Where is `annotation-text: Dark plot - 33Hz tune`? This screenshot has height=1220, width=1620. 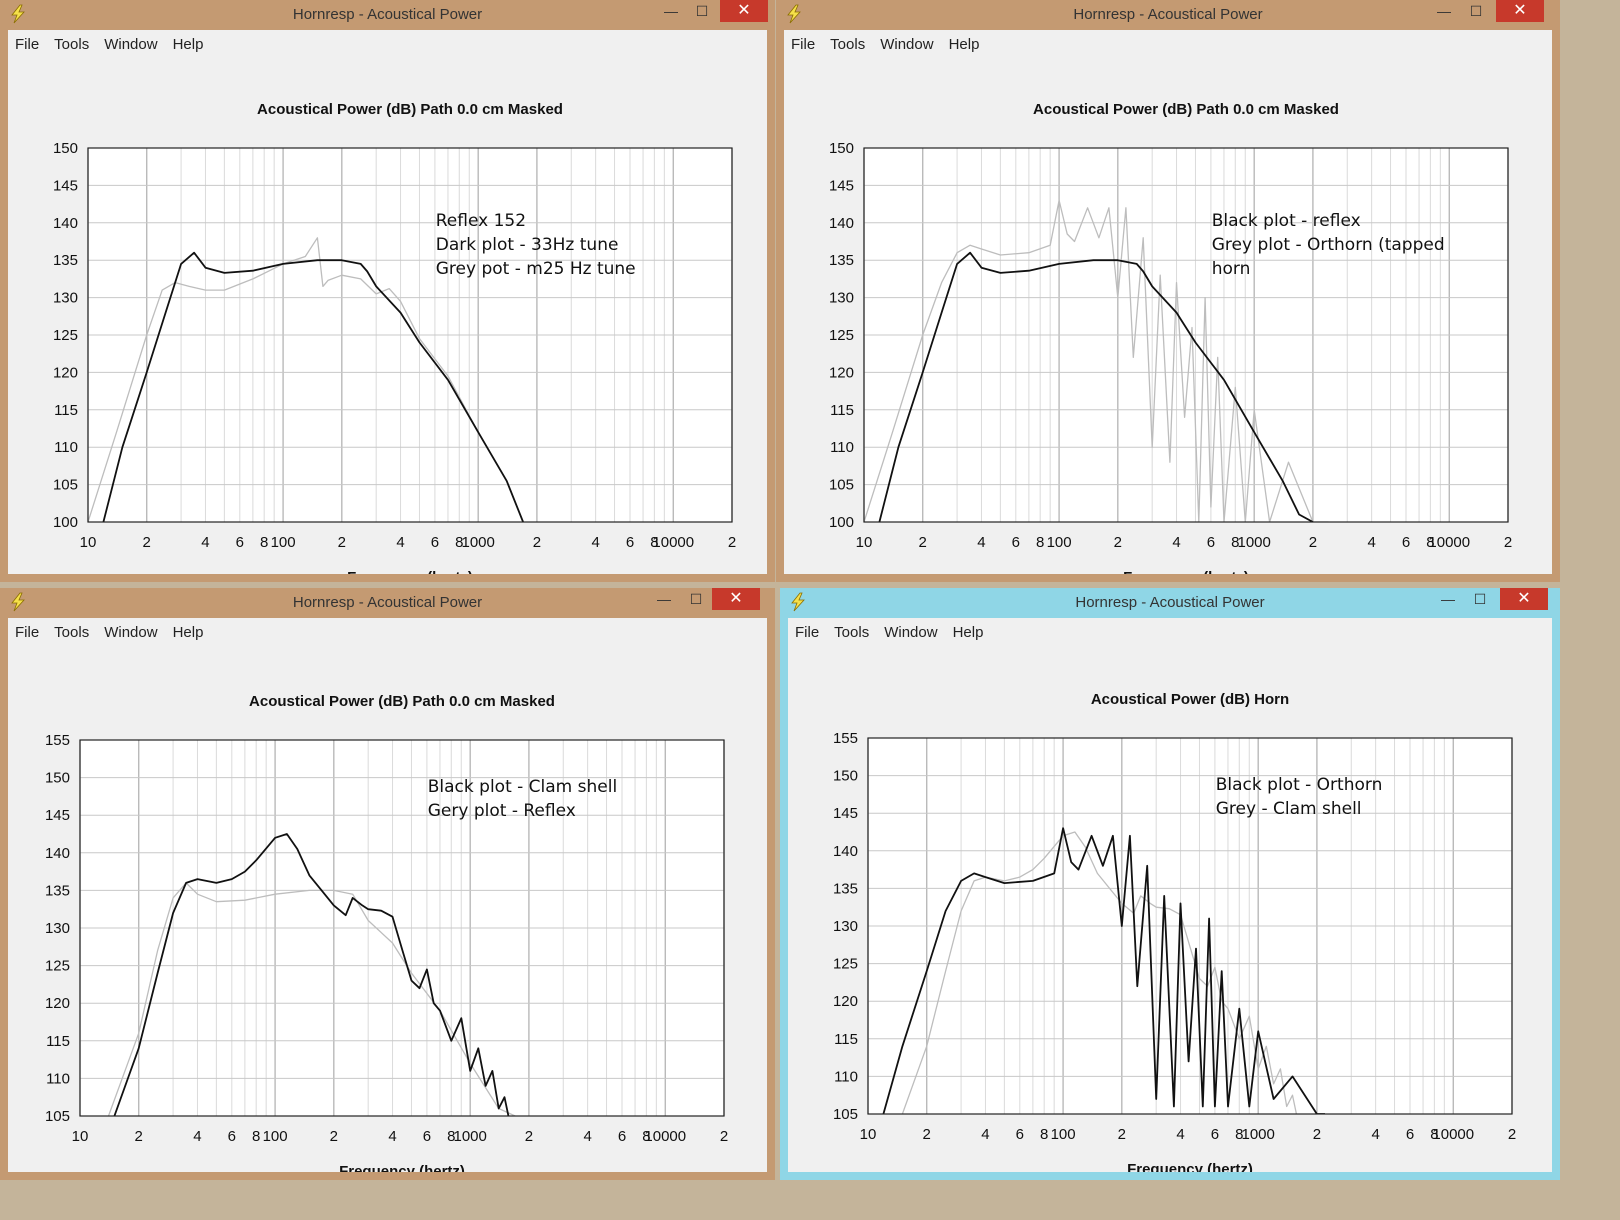
annotation-text: Dark plot - 33Hz tune is located at coordinates (527, 245).